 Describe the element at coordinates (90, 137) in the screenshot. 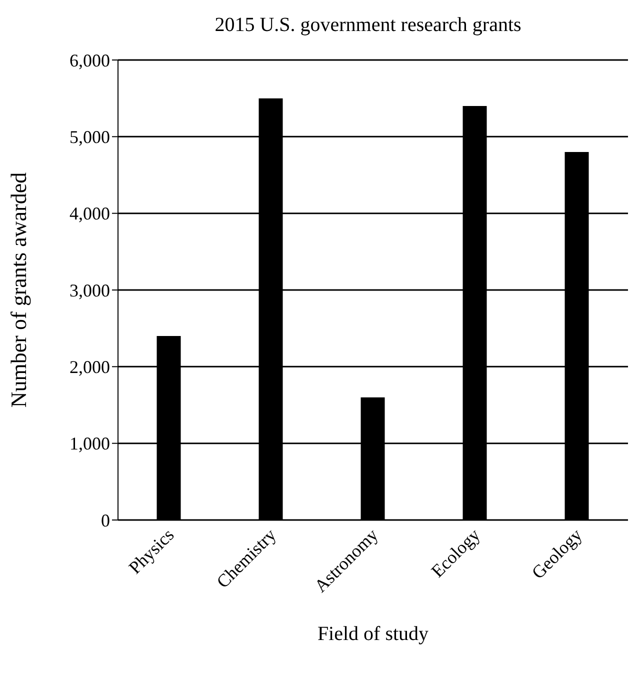

I see `y-tick-label: 5,000` at that location.